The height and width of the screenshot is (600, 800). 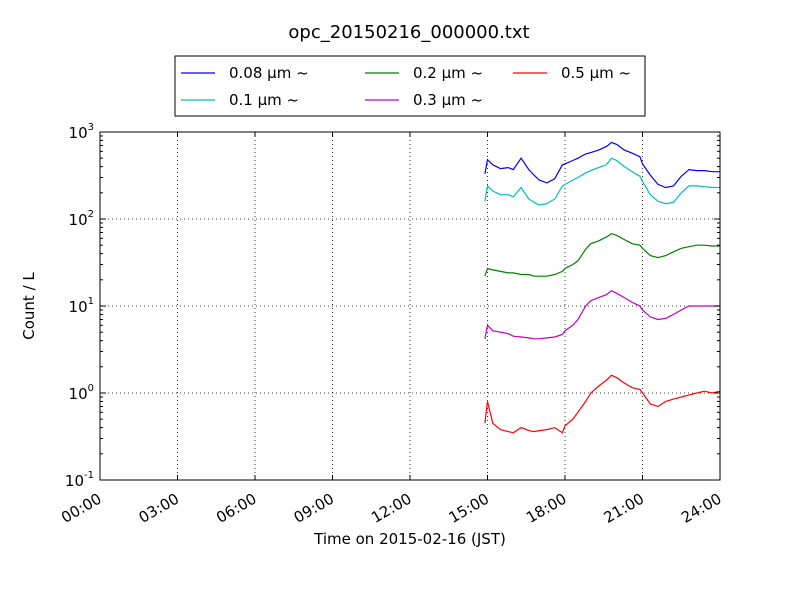 What do you see at coordinates (81, 132) in the screenshot?
I see `y-tick-label: 10³` at bounding box center [81, 132].